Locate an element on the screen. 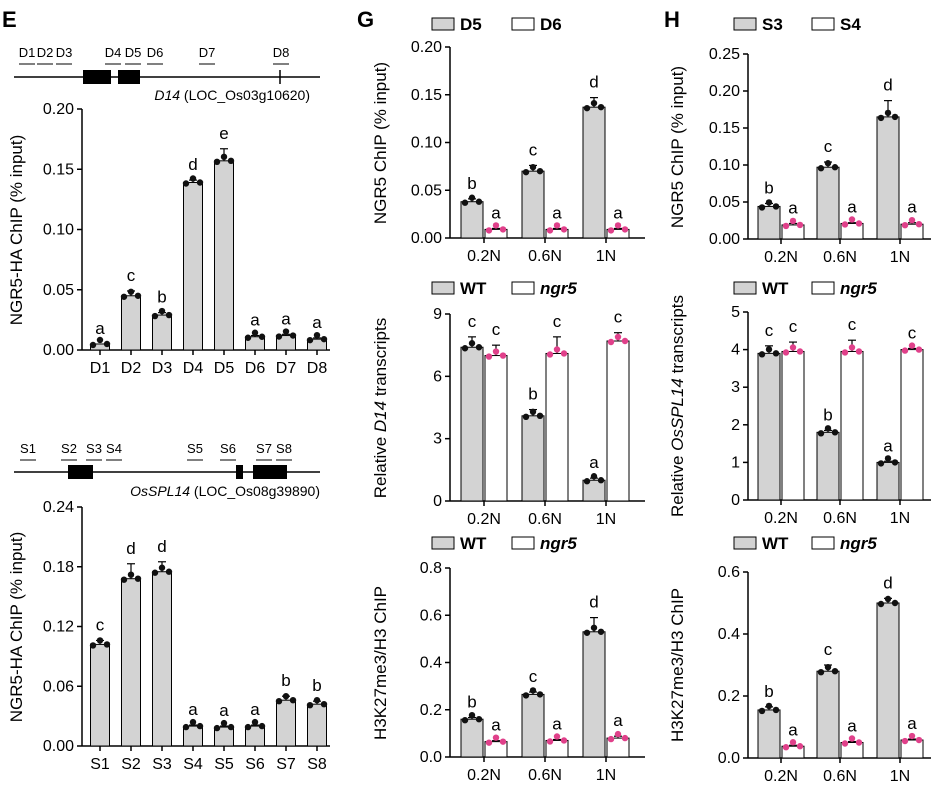  y-tick-label: 0 is located at coordinates (735, 500).